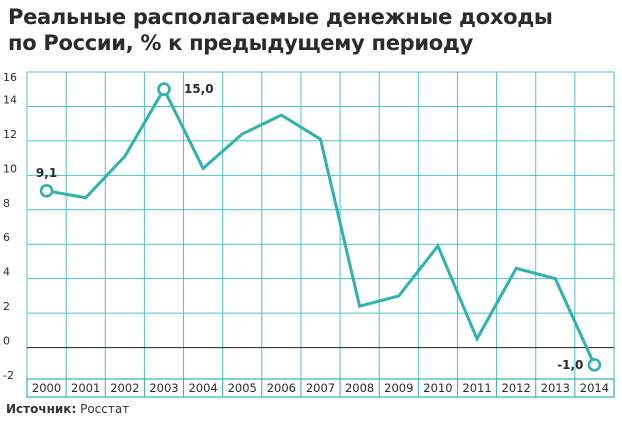  Describe the element at coordinates (163, 388) in the screenshot. I see `x-tick-label: 2003` at that location.